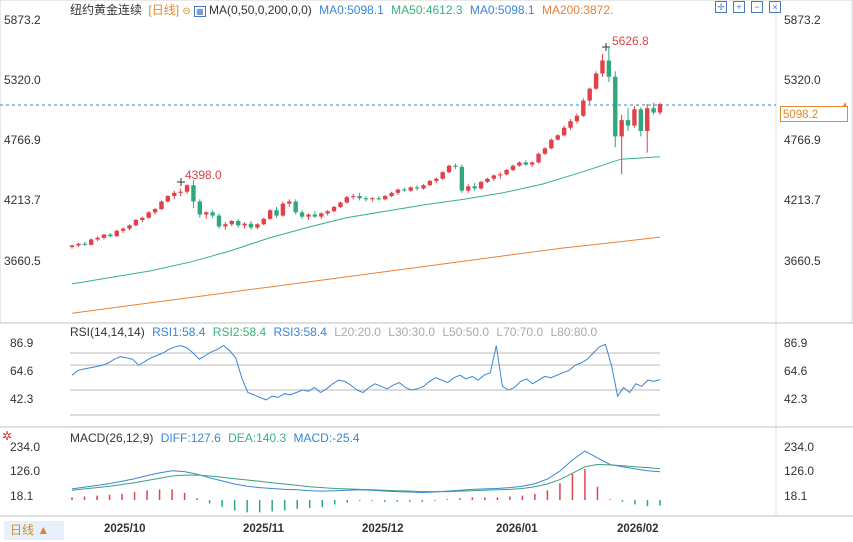  Describe the element at coordinates (775, 7) in the screenshot. I see `close-icon: ×` at that location.